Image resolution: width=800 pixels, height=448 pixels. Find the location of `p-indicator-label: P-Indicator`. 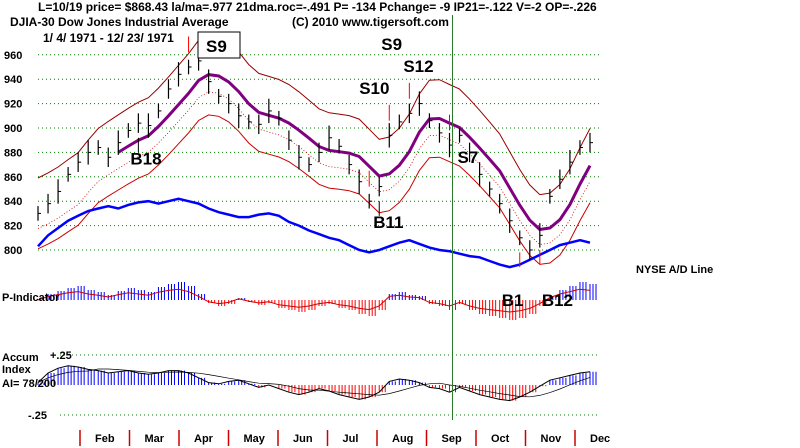

p-indicator-label: P-Indicator is located at coordinates (31, 298).